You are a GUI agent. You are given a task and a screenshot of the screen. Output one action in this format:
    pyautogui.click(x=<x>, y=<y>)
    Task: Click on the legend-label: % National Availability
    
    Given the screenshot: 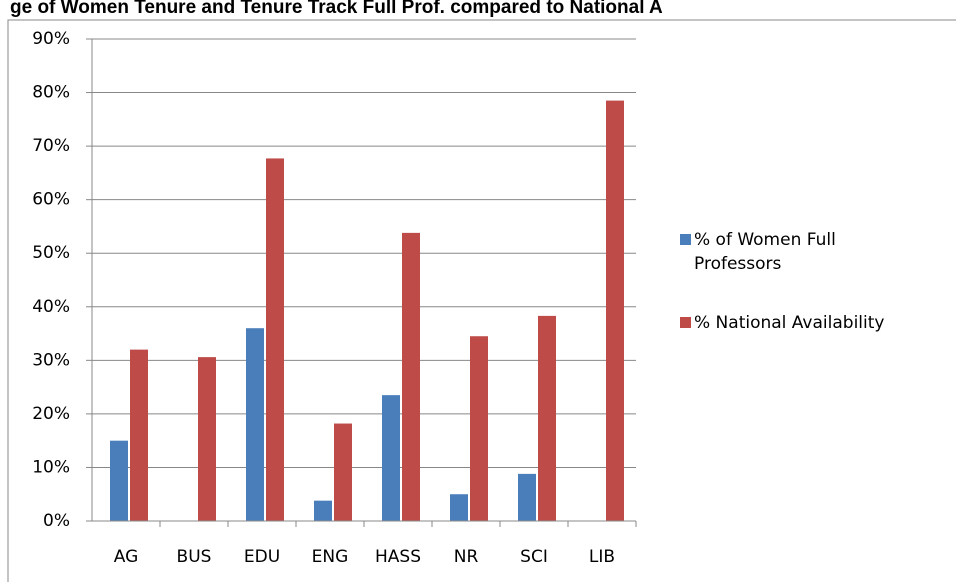 What is the action you would take?
    pyautogui.click(x=789, y=323)
    